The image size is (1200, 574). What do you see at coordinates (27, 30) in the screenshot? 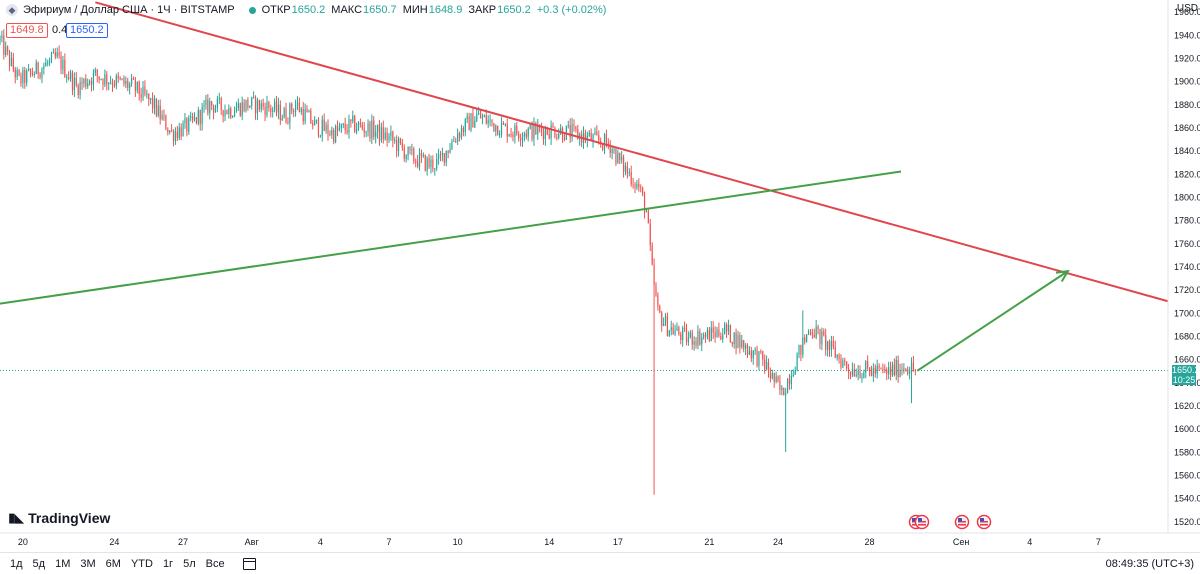
I see `sell-button: 1649.8` at bounding box center [27, 30].